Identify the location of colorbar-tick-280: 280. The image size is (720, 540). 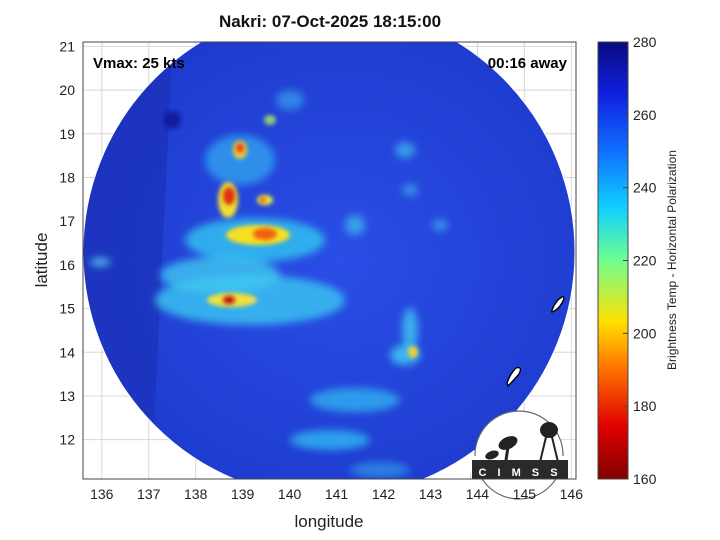
(645, 42).